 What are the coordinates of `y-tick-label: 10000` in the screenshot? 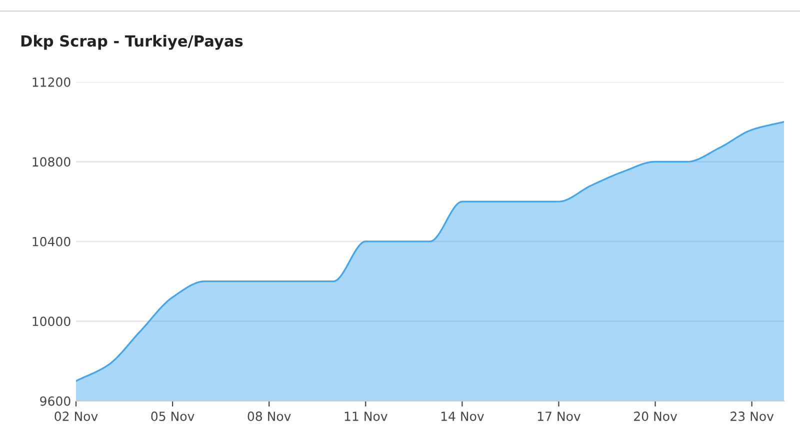 It's located at (51, 321).